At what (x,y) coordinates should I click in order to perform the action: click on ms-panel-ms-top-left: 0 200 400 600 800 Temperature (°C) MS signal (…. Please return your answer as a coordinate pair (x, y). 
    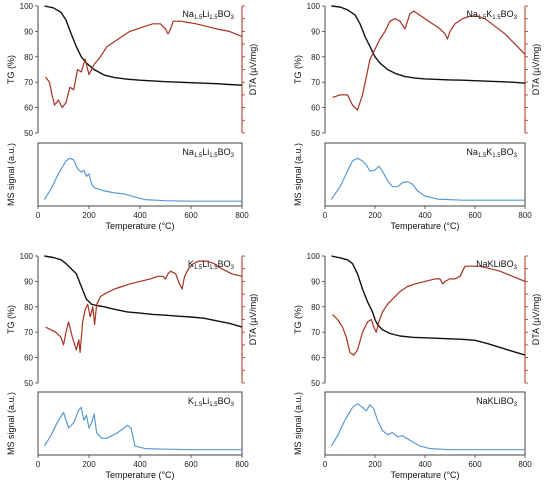
    Looking at the image, I should click on (127, 186).